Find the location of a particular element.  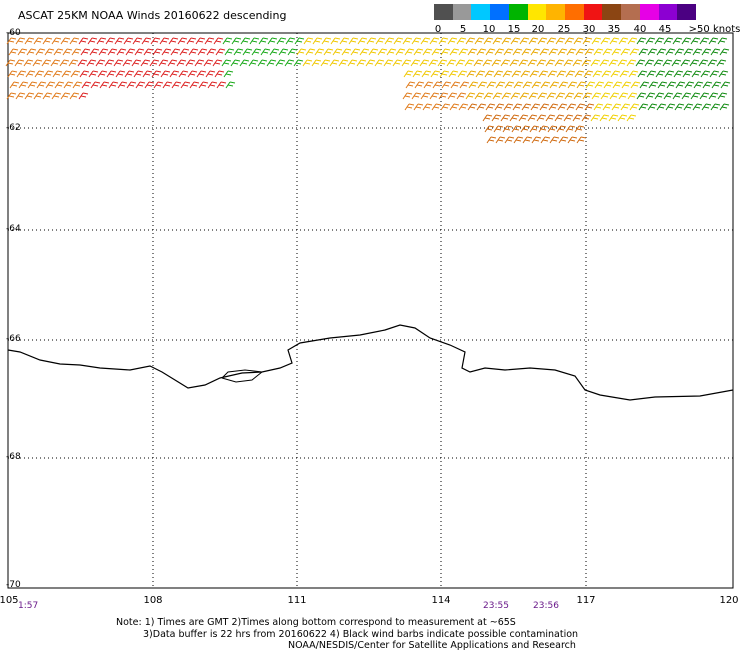

legend-label: 25 is located at coordinates (564, 29).